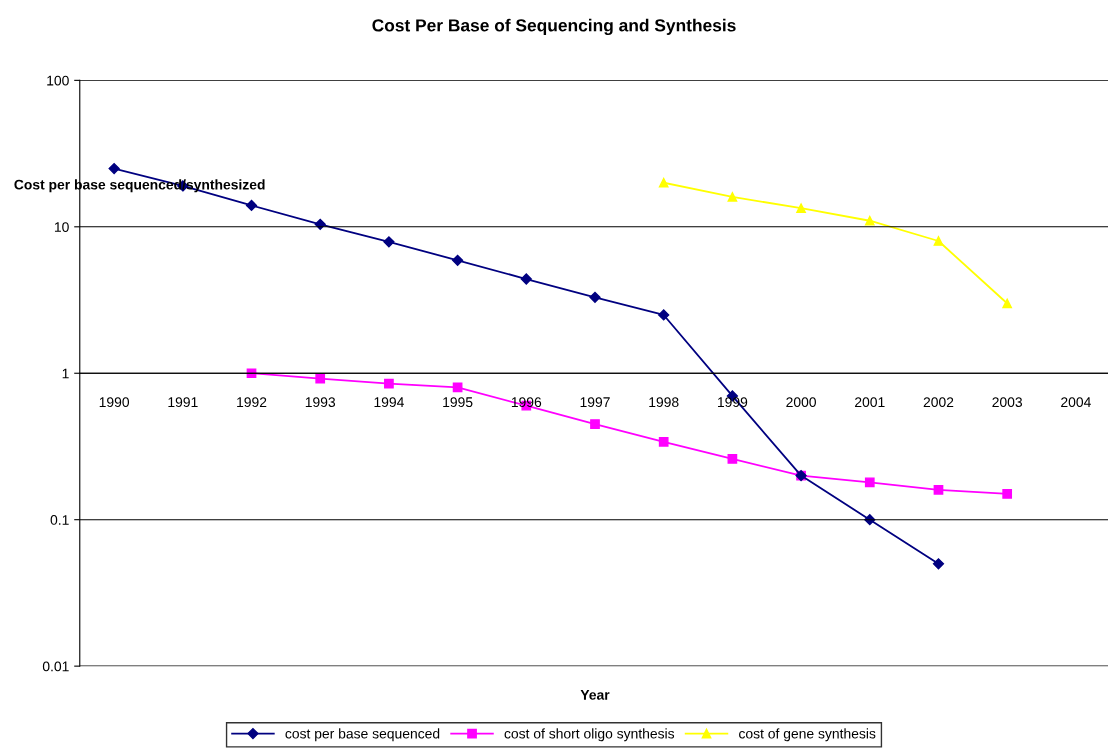 The width and height of the screenshot is (1108, 751). I want to click on y-tick-label: 0.01, so click(55, 666).